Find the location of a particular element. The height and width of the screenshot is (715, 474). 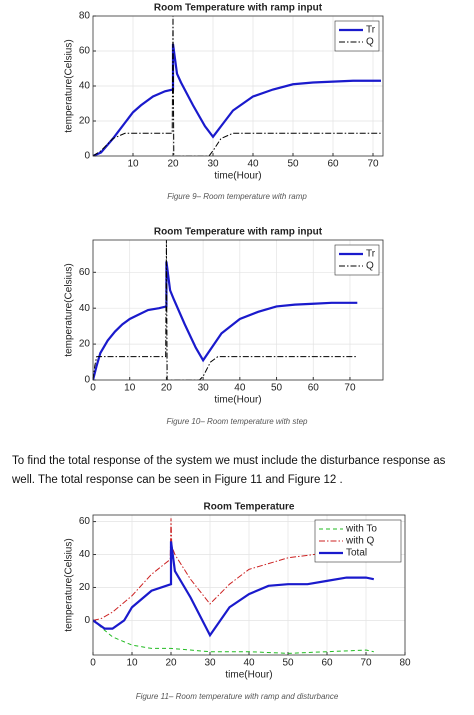

caption: Figure 9– Room temperature with ramp is located at coordinates (237, 196).